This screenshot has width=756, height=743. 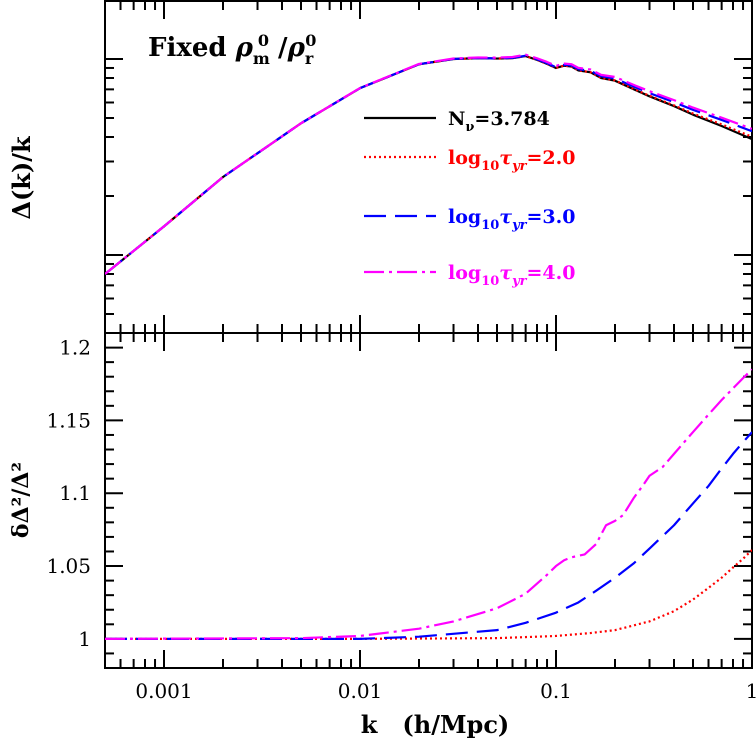 I want to click on x-tick-label: 1, so click(x=751, y=691).